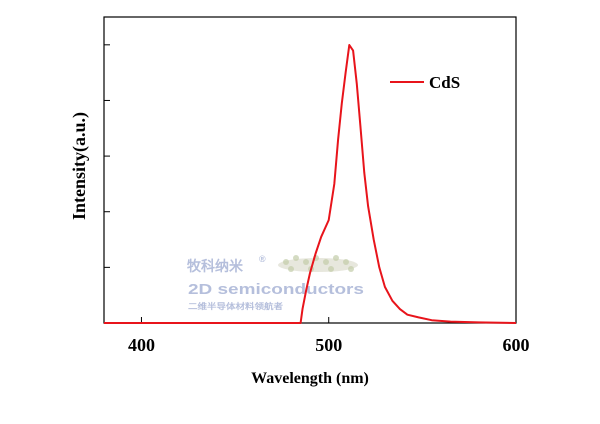  What do you see at coordinates (262, 259) in the screenshot?
I see `watermark-registered: ®` at bounding box center [262, 259].